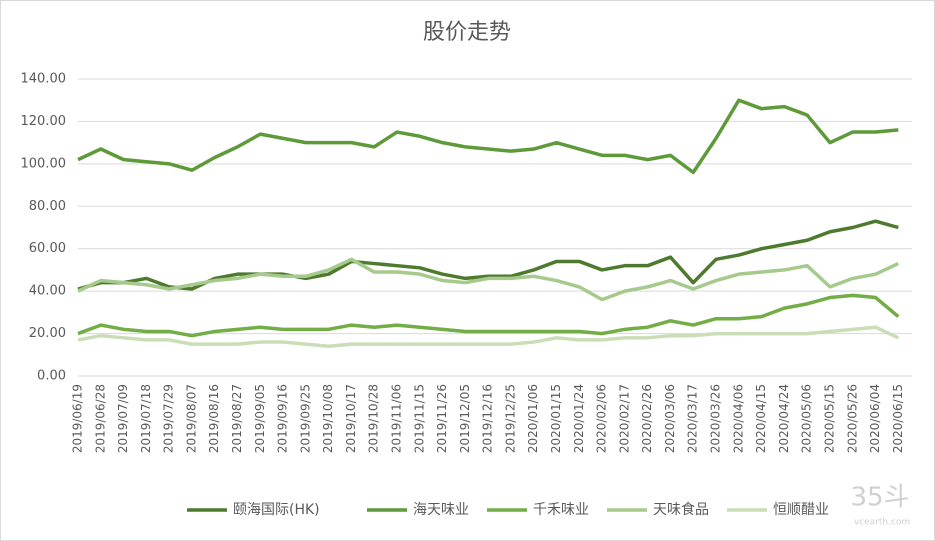 The height and width of the screenshot is (541, 935). I want to click on x-tick-label: 2020/06/04, so click(875, 418).